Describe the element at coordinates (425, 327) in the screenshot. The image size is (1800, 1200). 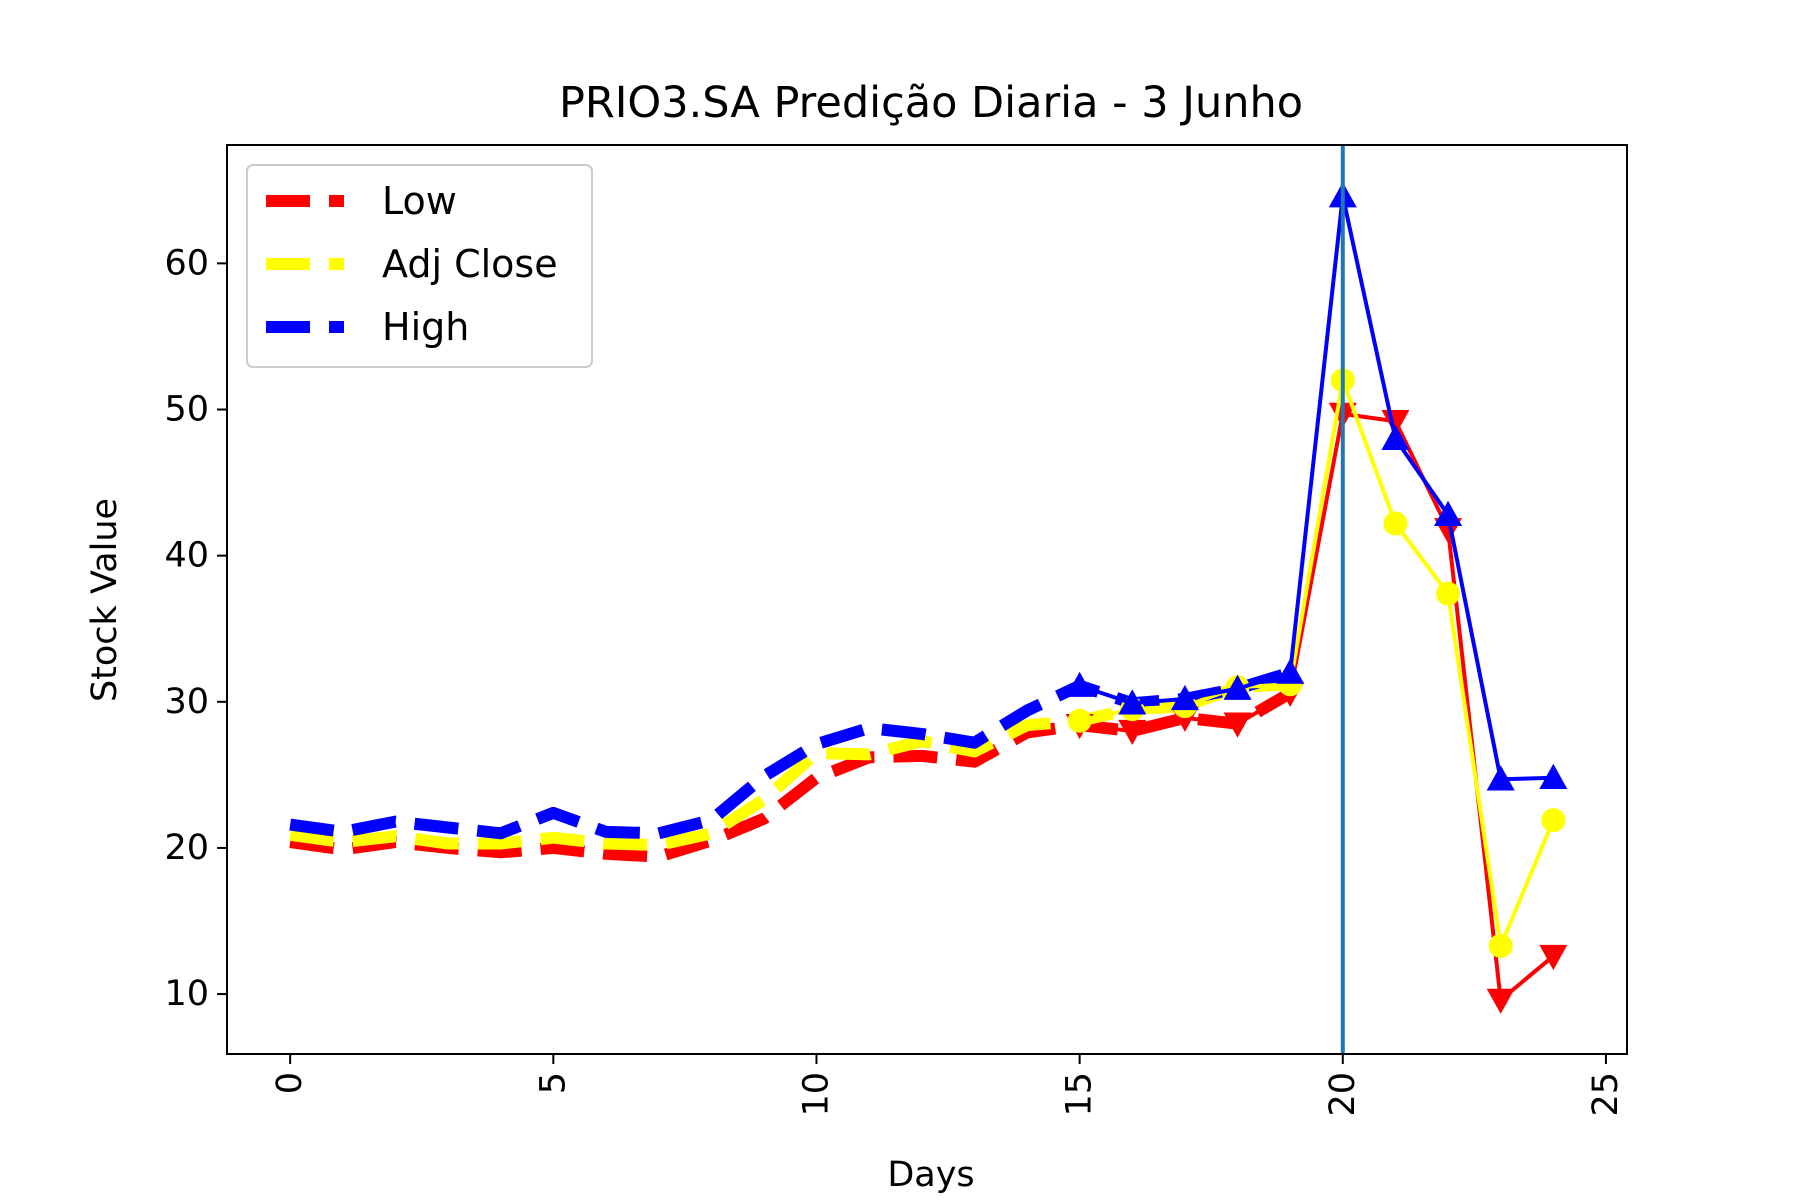
I see `legend-label-high: High` at that location.